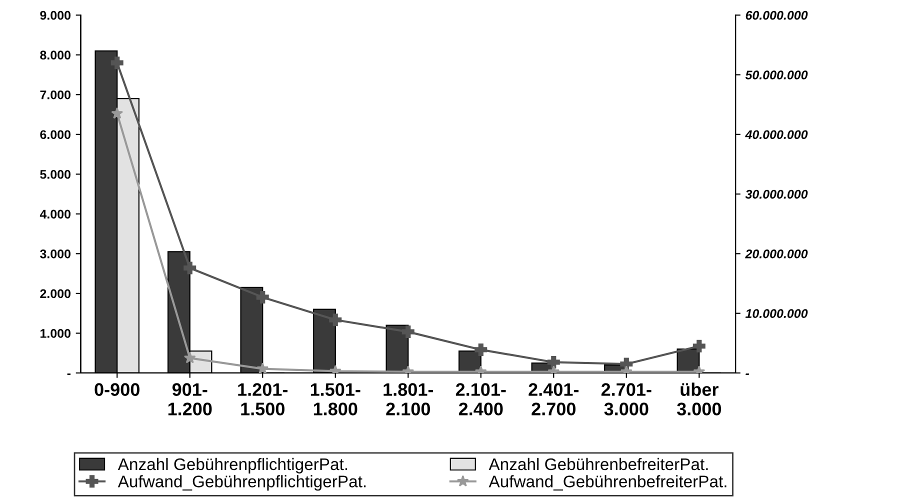 This screenshot has width=897, height=504. Describe the element at coordinates (55, 333) in the screenshot. I see `y-tick-label: 1.000` at that location.